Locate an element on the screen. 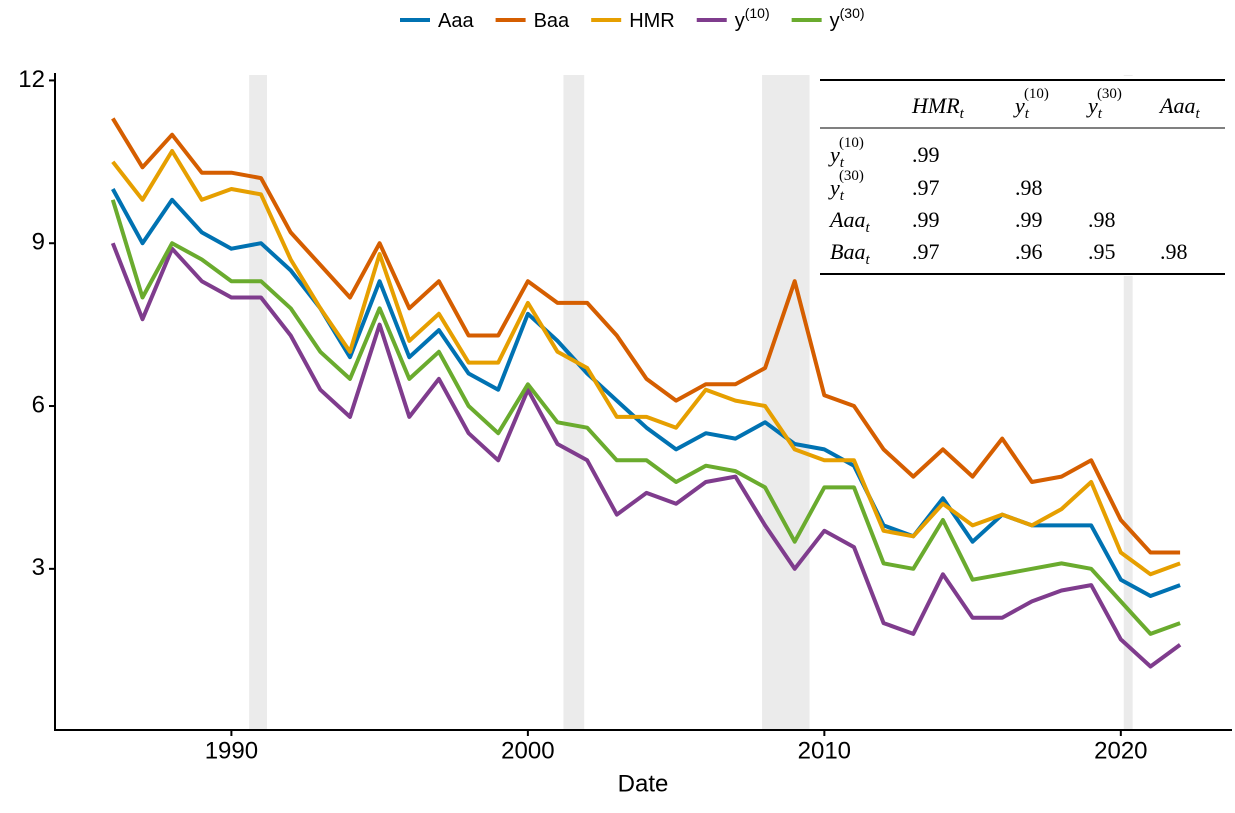 The image size is (1235, 813). math-base: Baa is located at coordinates (847, 251).